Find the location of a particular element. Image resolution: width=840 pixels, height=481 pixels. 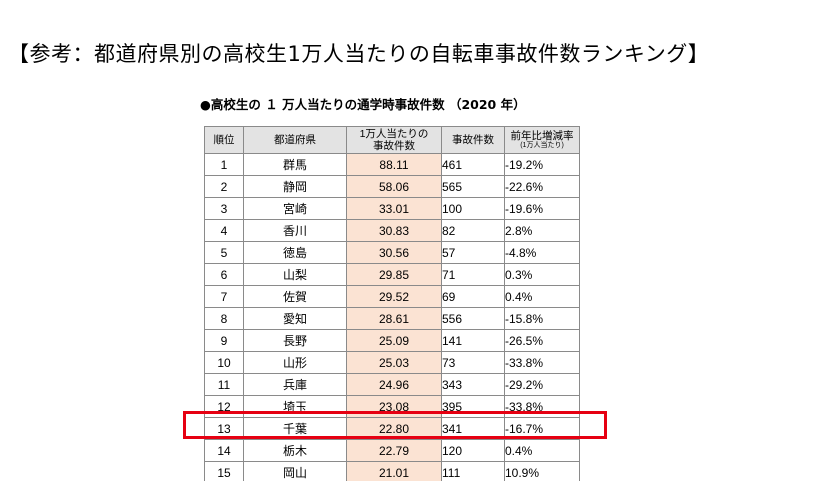

prefecture-cell: 山形 is located at coordinates (295, 362).